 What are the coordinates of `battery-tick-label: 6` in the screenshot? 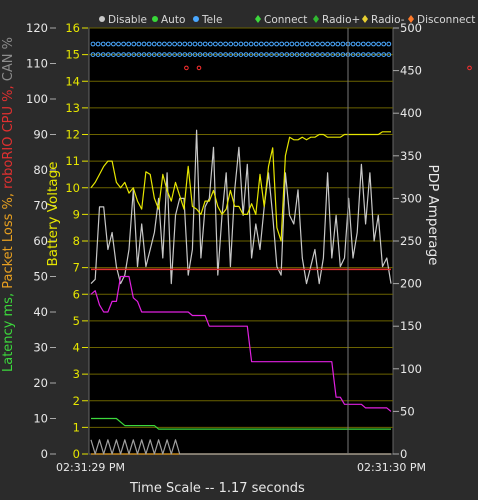 It's located at (76, 294).